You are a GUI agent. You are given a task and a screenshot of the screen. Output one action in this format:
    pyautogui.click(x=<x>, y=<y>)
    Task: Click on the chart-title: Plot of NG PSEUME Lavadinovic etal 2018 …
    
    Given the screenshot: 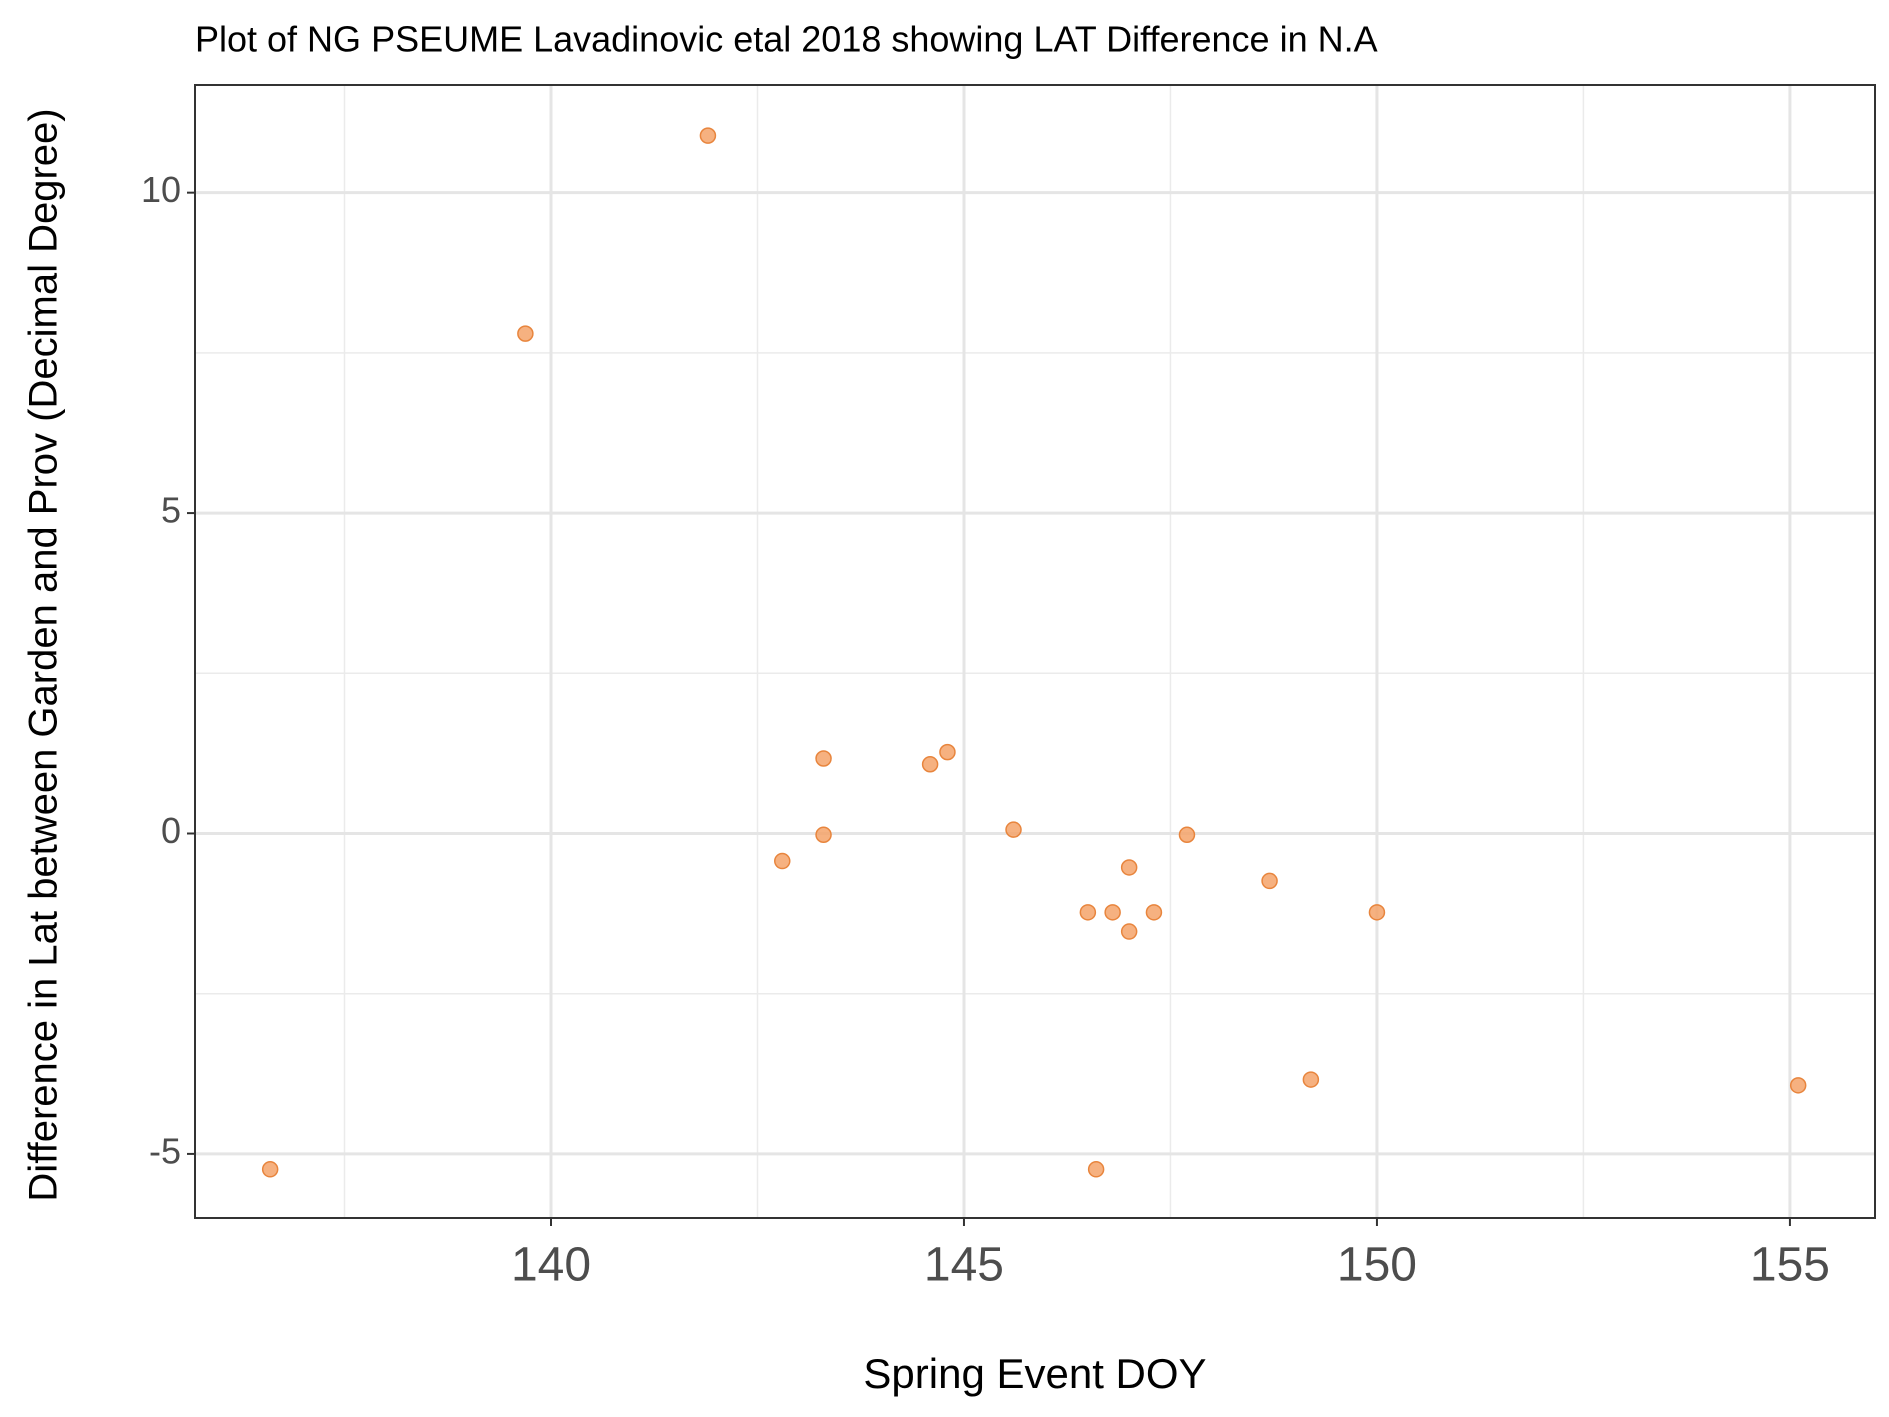 What is the action you would take?
    pyautogui.click(x=786, y=39)
    